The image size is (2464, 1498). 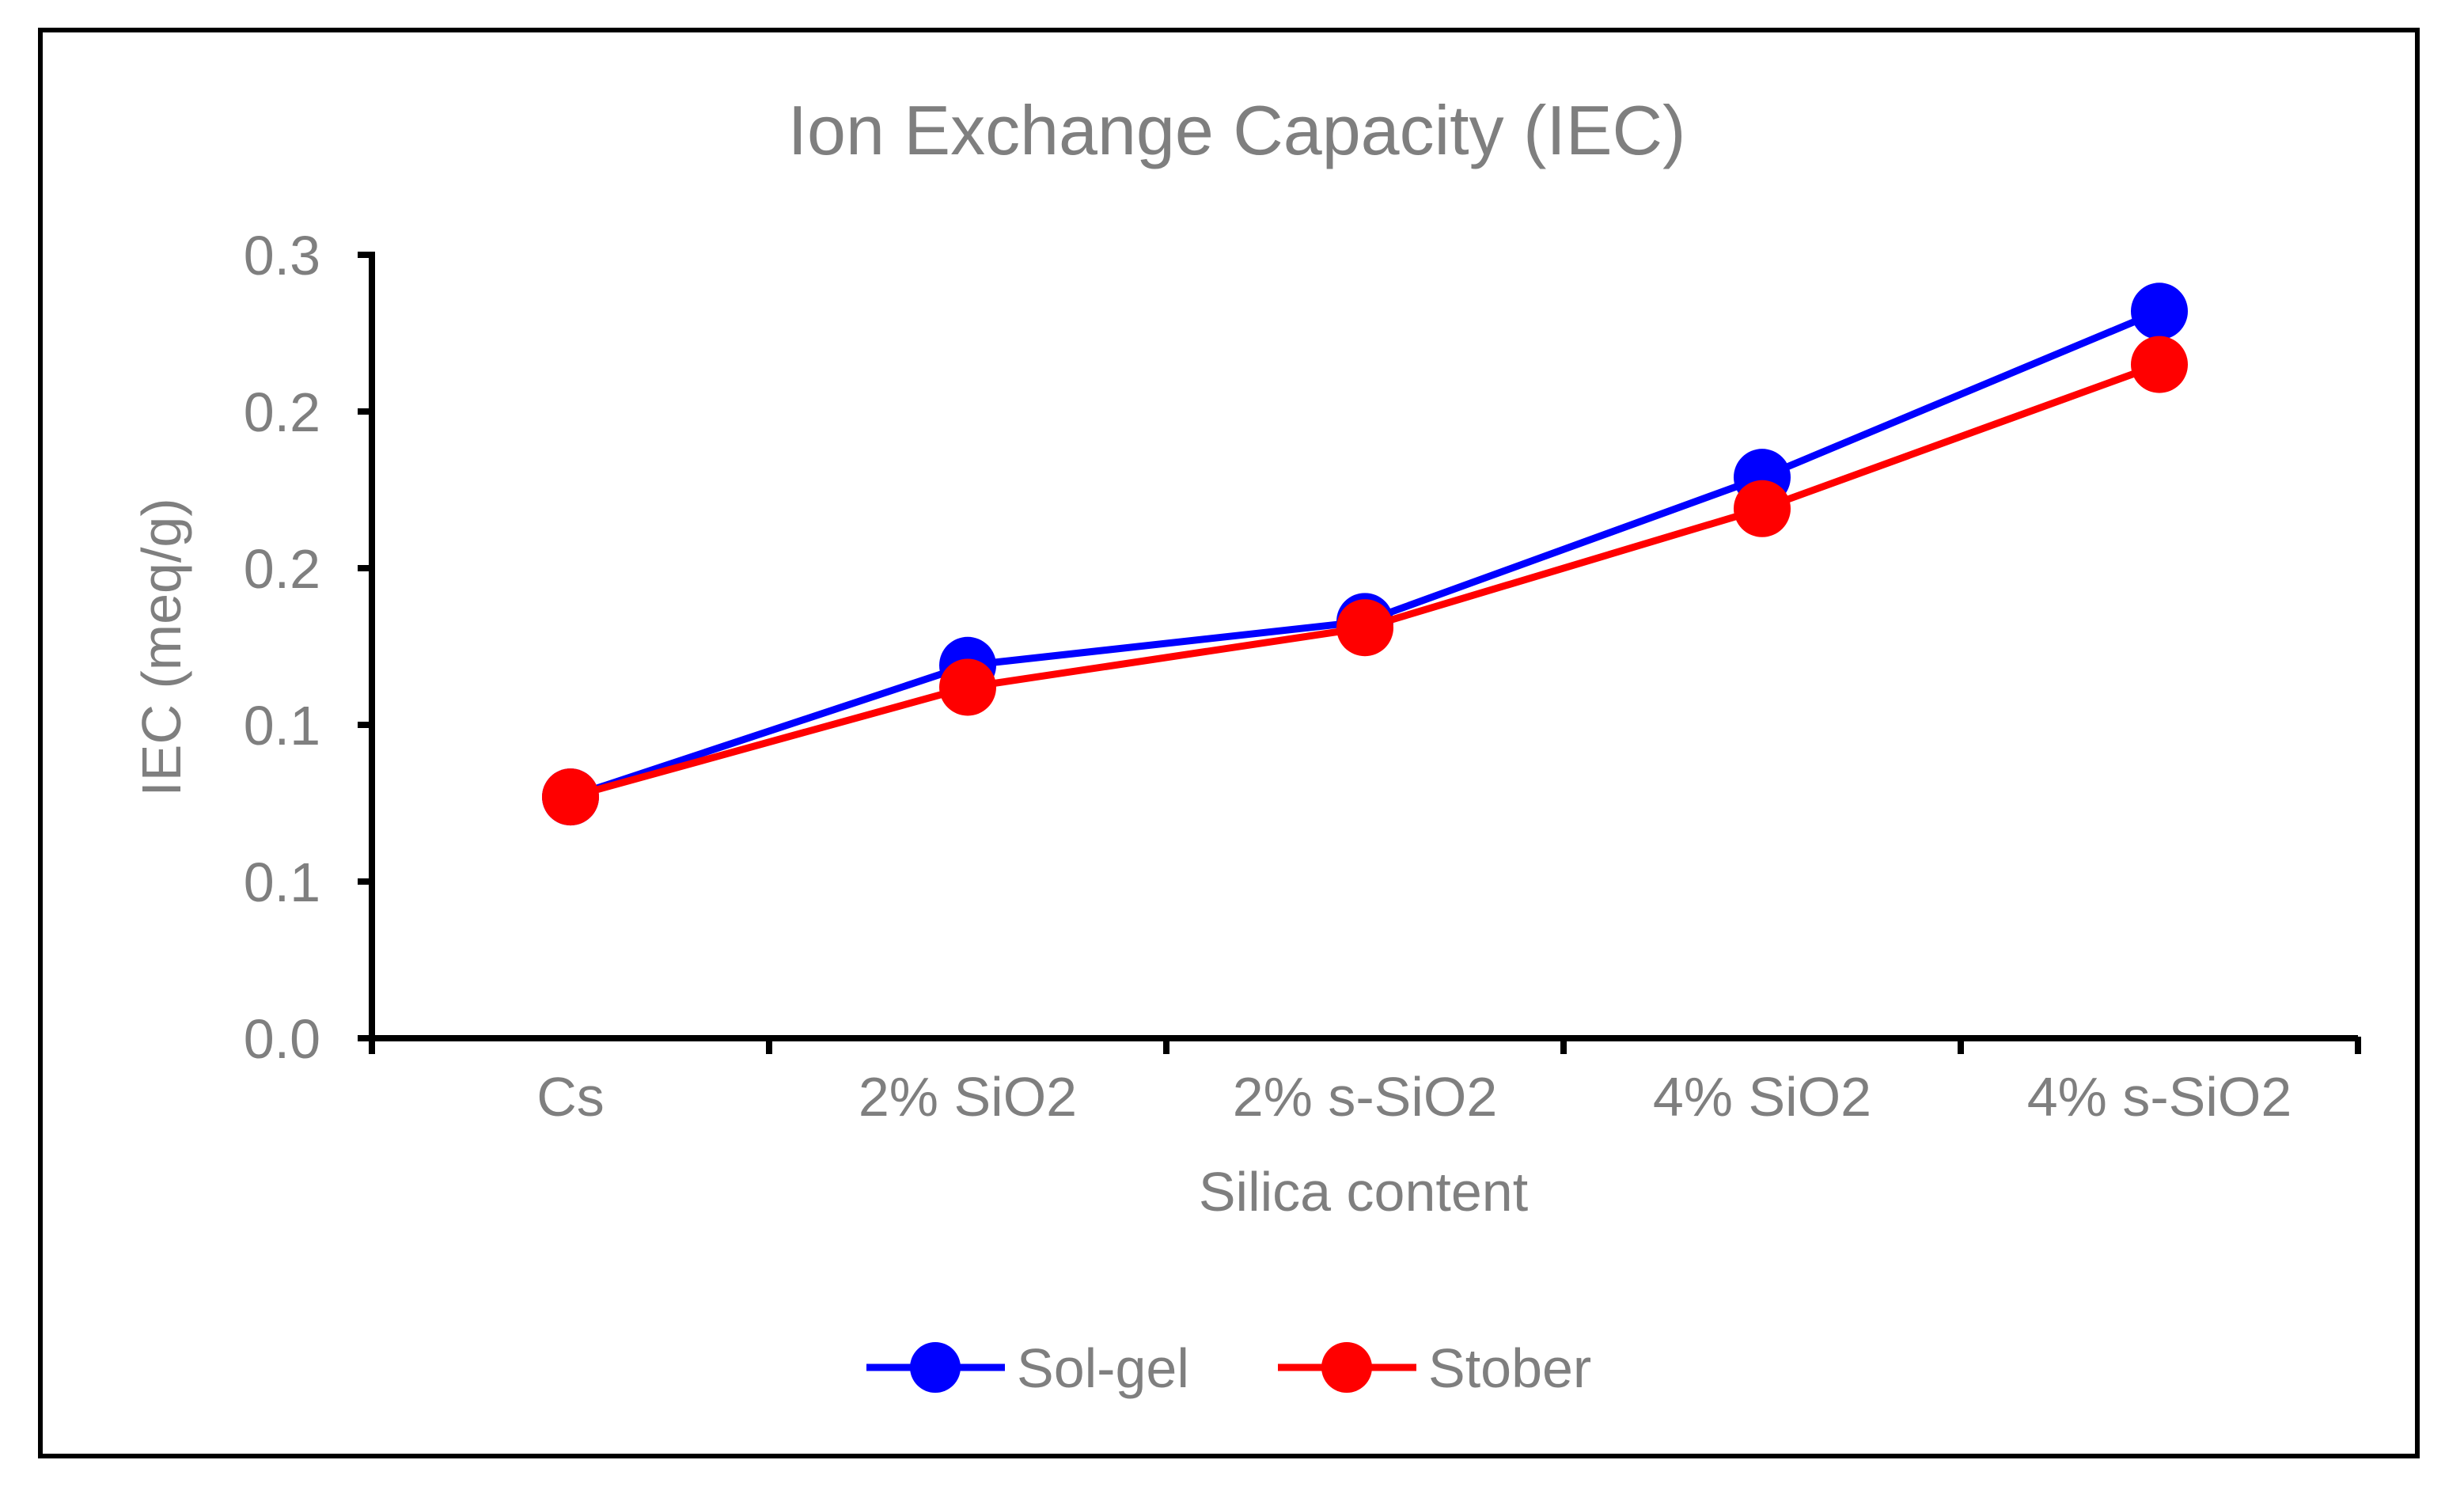 What do you see at coordinates (282, 1039) in the screenshot?
I see `y-tick-label: 0.0` at bounding box center [282, 1039].